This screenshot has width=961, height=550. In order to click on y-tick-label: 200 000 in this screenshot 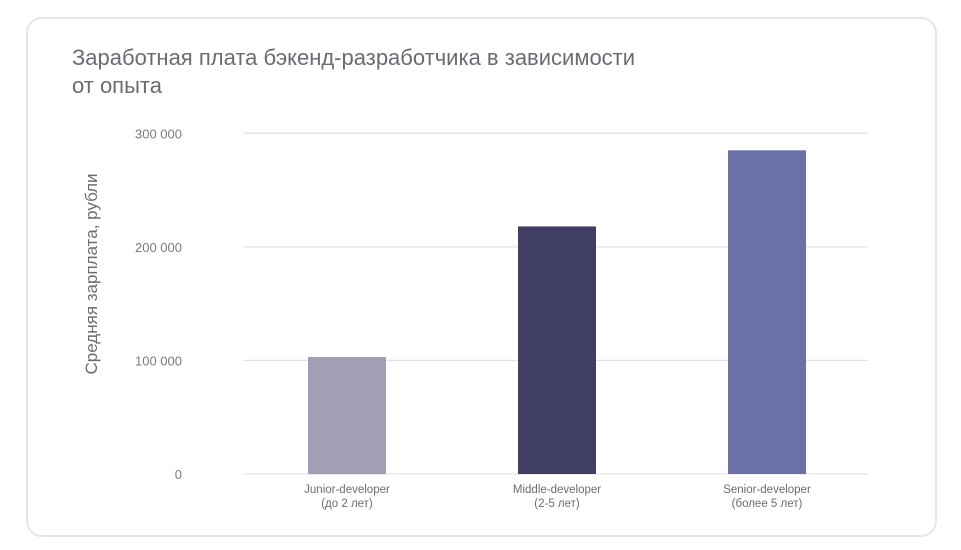, I will do `click(158, 247)`.